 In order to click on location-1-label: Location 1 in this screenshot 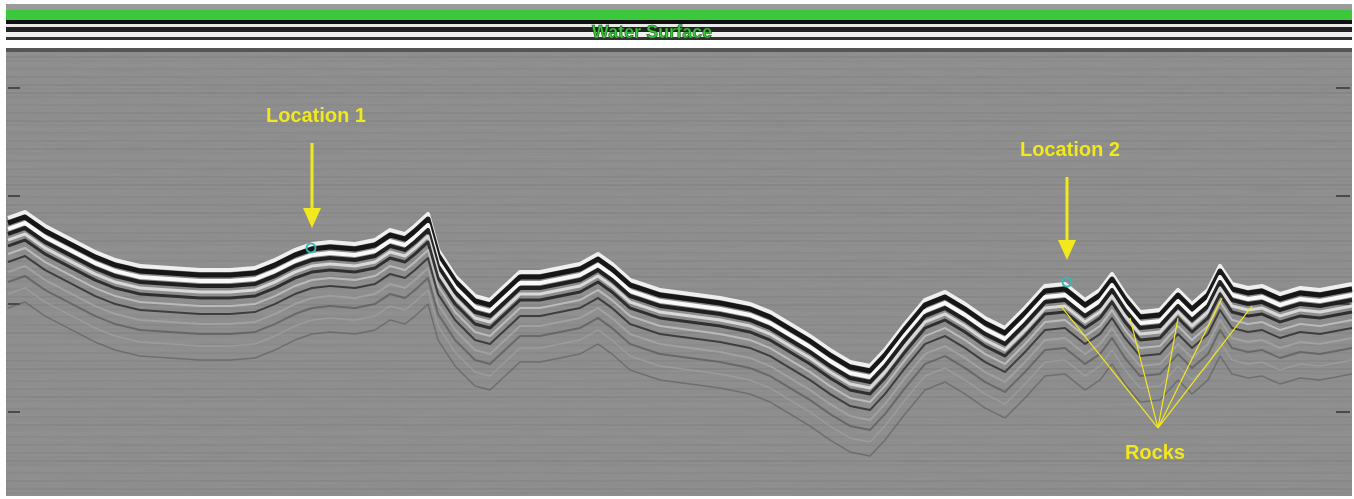, I will do `click(316, 116)`.